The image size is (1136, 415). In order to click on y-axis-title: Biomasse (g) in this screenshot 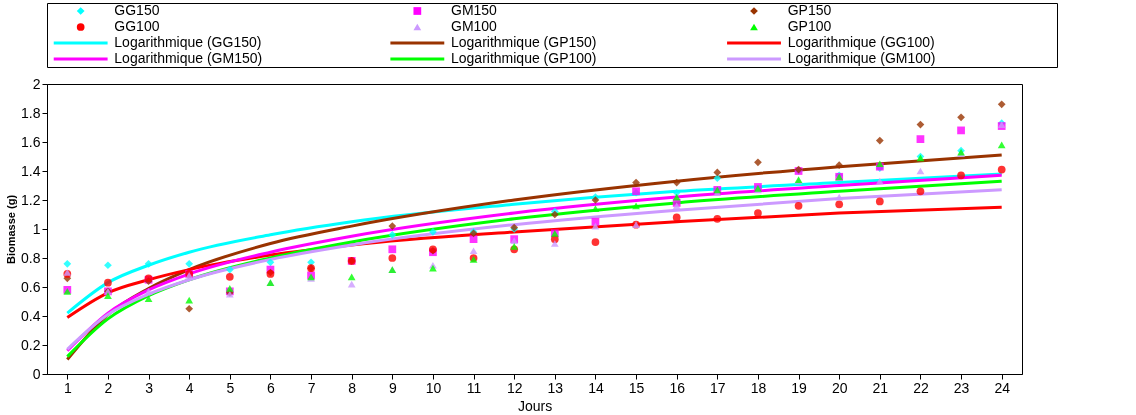, I will do `click(11, 229)`.